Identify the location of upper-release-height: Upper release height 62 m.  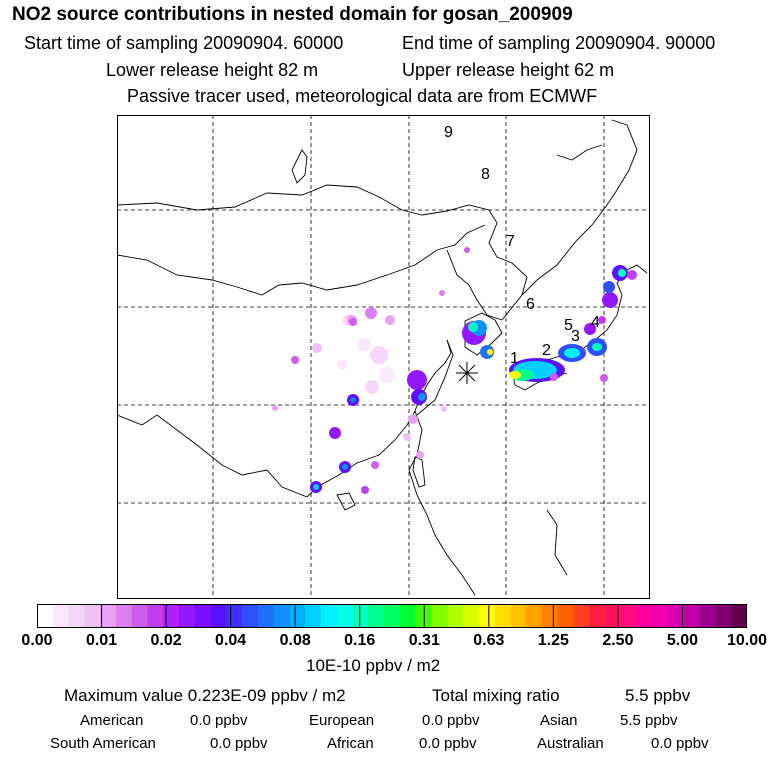
(508, 70).